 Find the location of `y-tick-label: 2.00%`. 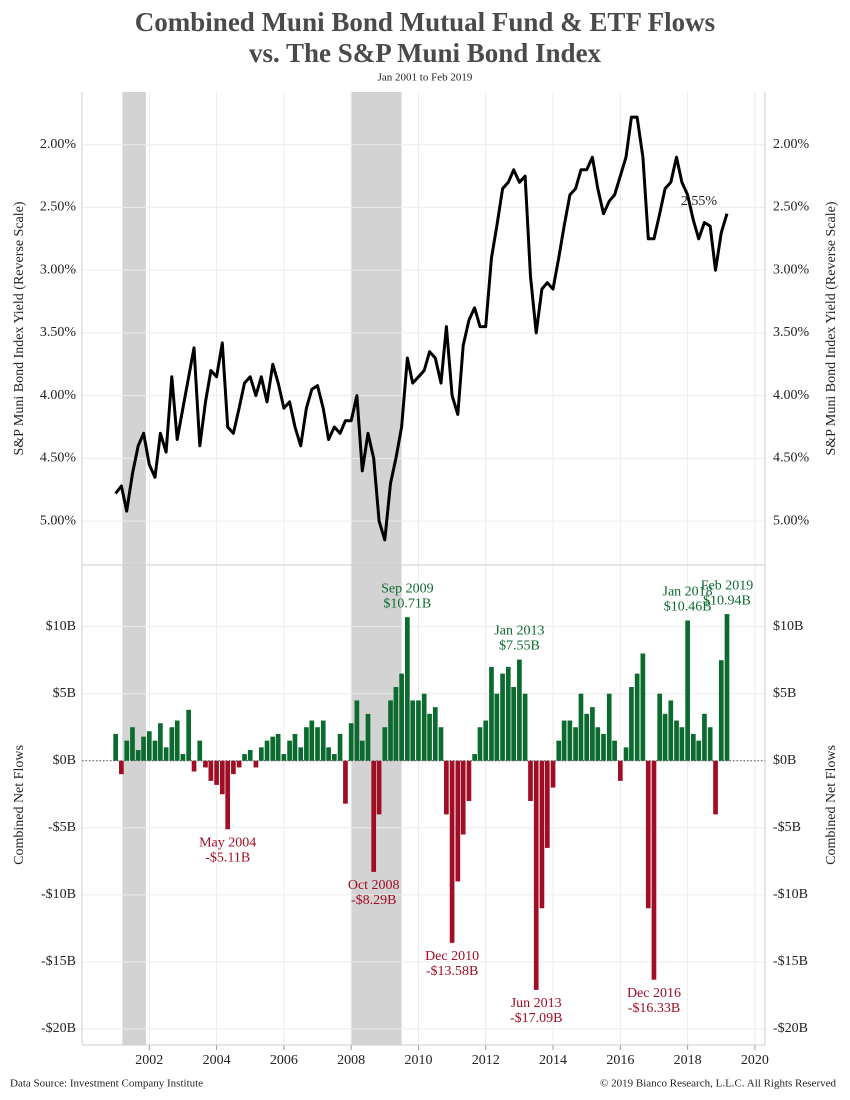

y-tick-label: 2.00% is located at coordinates (58, 144).